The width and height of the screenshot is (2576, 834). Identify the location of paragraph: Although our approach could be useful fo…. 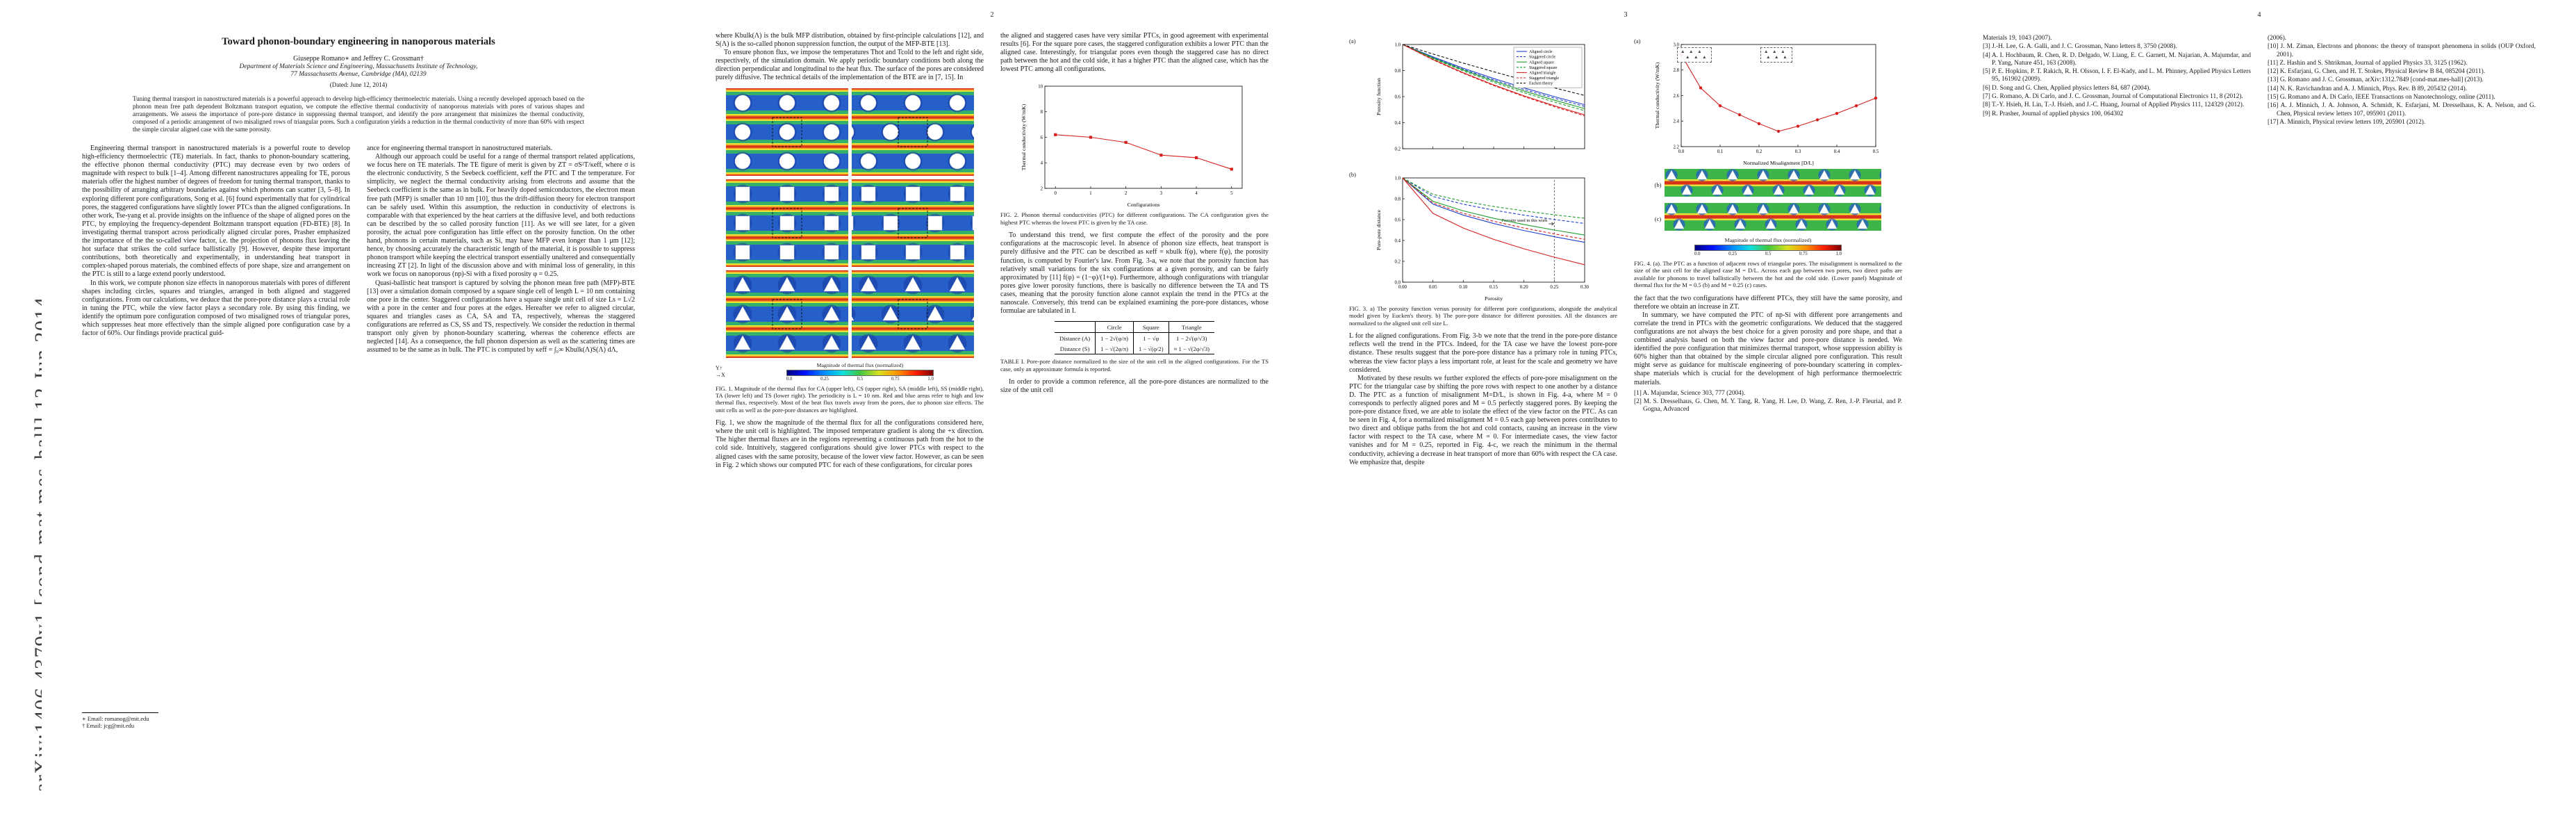
(501, 216).